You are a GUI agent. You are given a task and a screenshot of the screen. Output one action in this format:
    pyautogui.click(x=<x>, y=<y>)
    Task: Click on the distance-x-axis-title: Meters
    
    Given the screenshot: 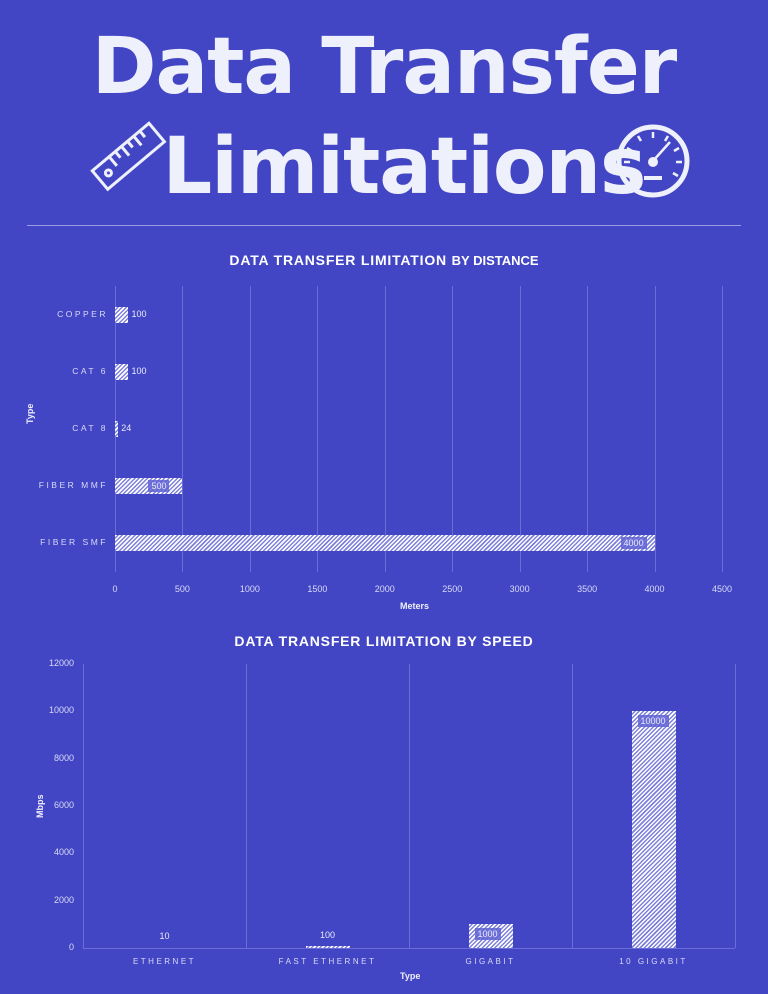 What is the action you would take?
    pyautogui.click(x=415, y=606)
    